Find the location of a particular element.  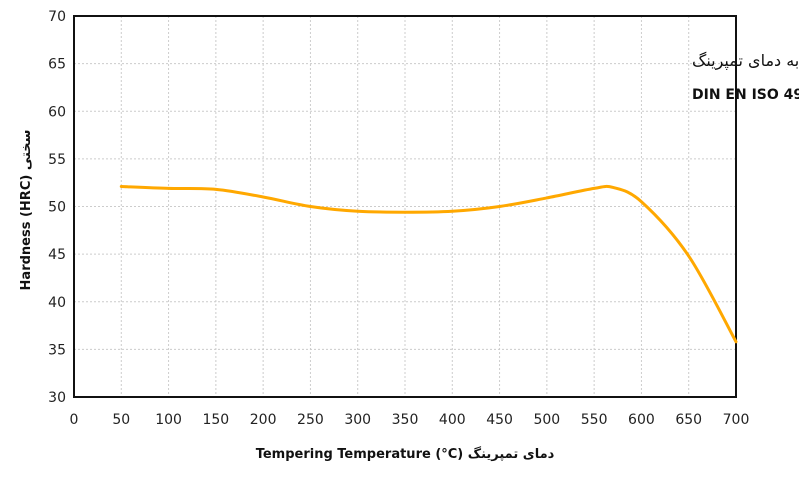

x-tick-label: 50 is located at coordinates (121, 420).